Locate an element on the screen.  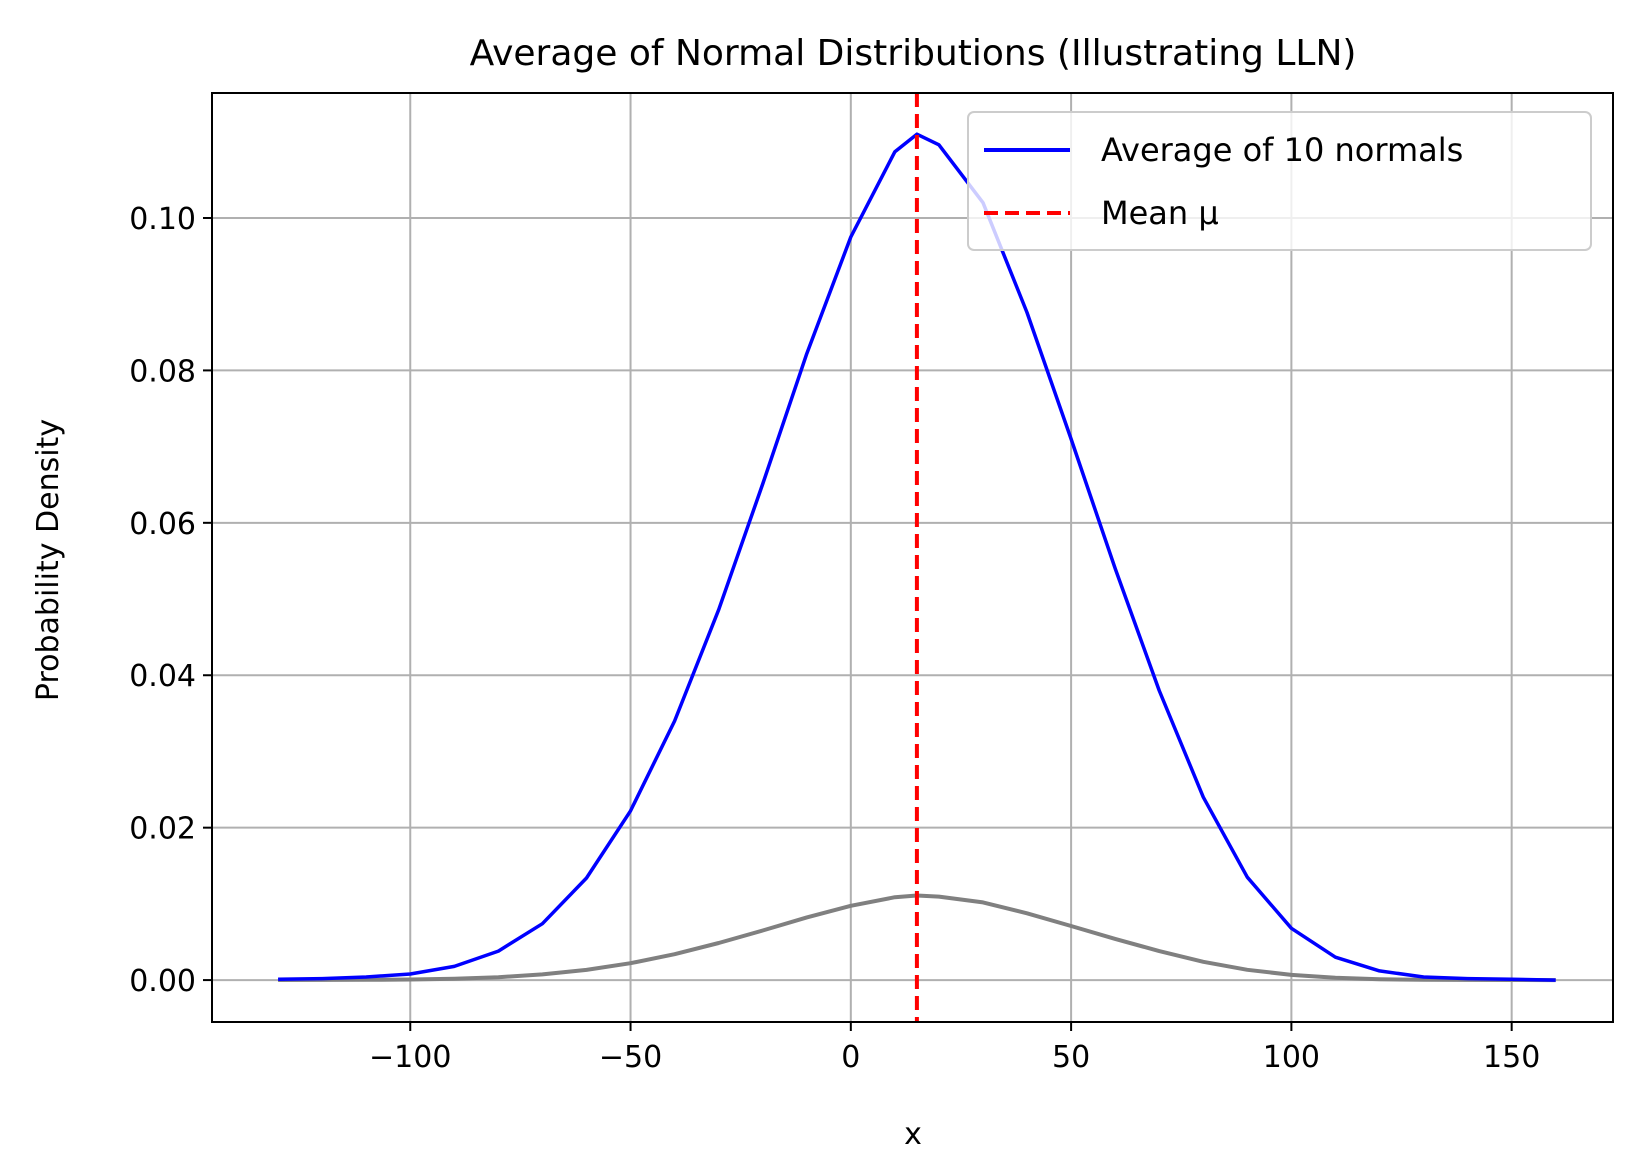
legend-box is located at coordinates (1279, 181).